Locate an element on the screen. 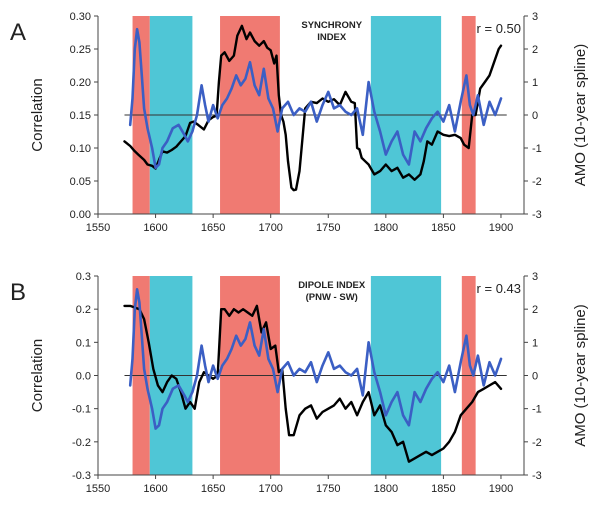  left-tick-label: 0.1 is located at coordinates (83, 343).